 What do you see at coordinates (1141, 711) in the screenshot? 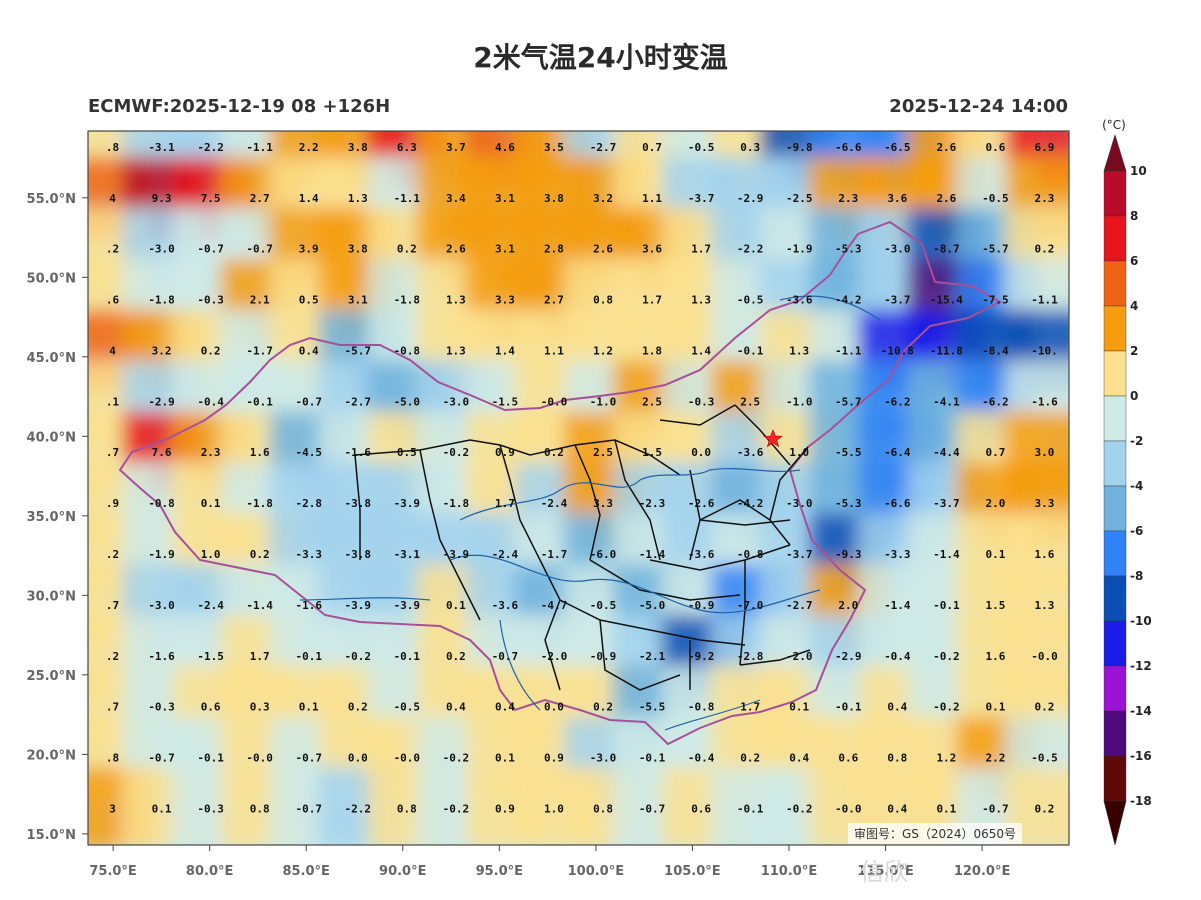
I see `colorbar-label: -14` at bounding box center [1141, 711].